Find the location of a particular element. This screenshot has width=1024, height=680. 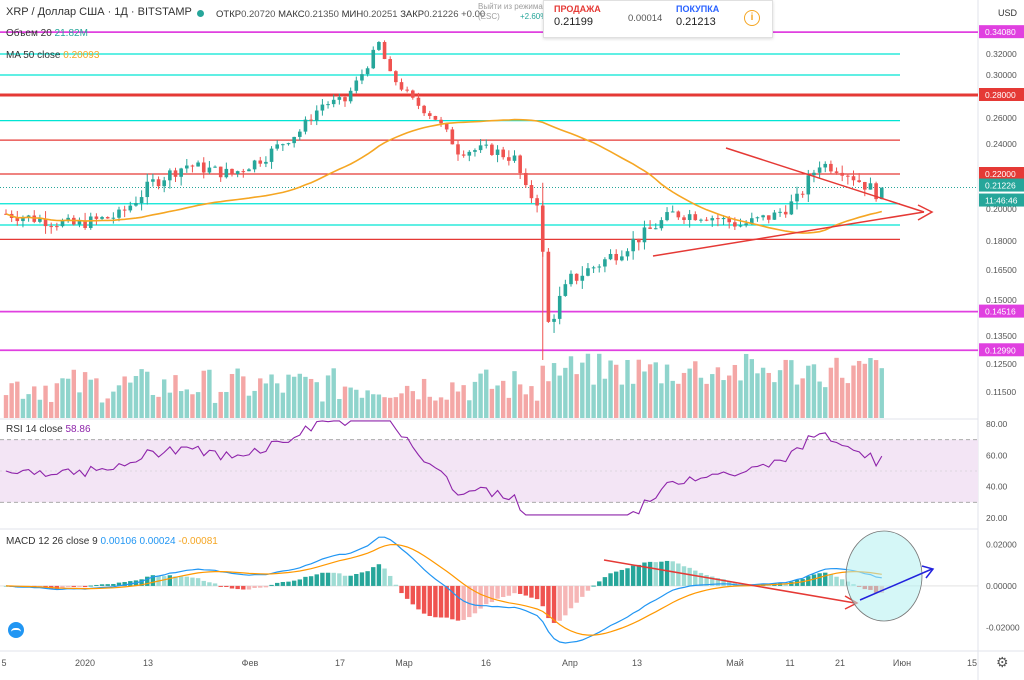

ma-legend: MA 50 close 0.20093 is located at coordinates (52, 55).